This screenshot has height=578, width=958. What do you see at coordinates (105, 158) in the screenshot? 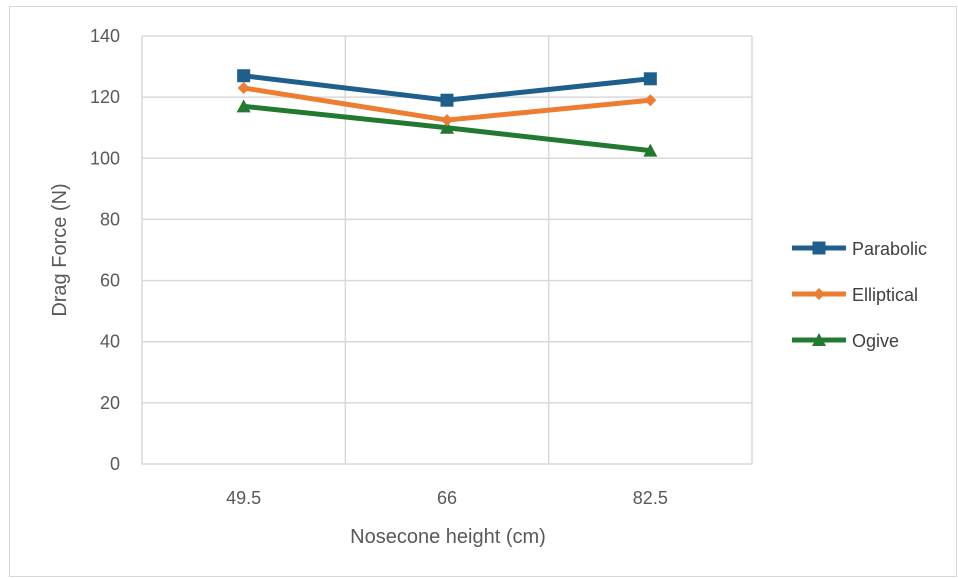
I see `y-tick-label: 100` at bounding box center [105, 158].